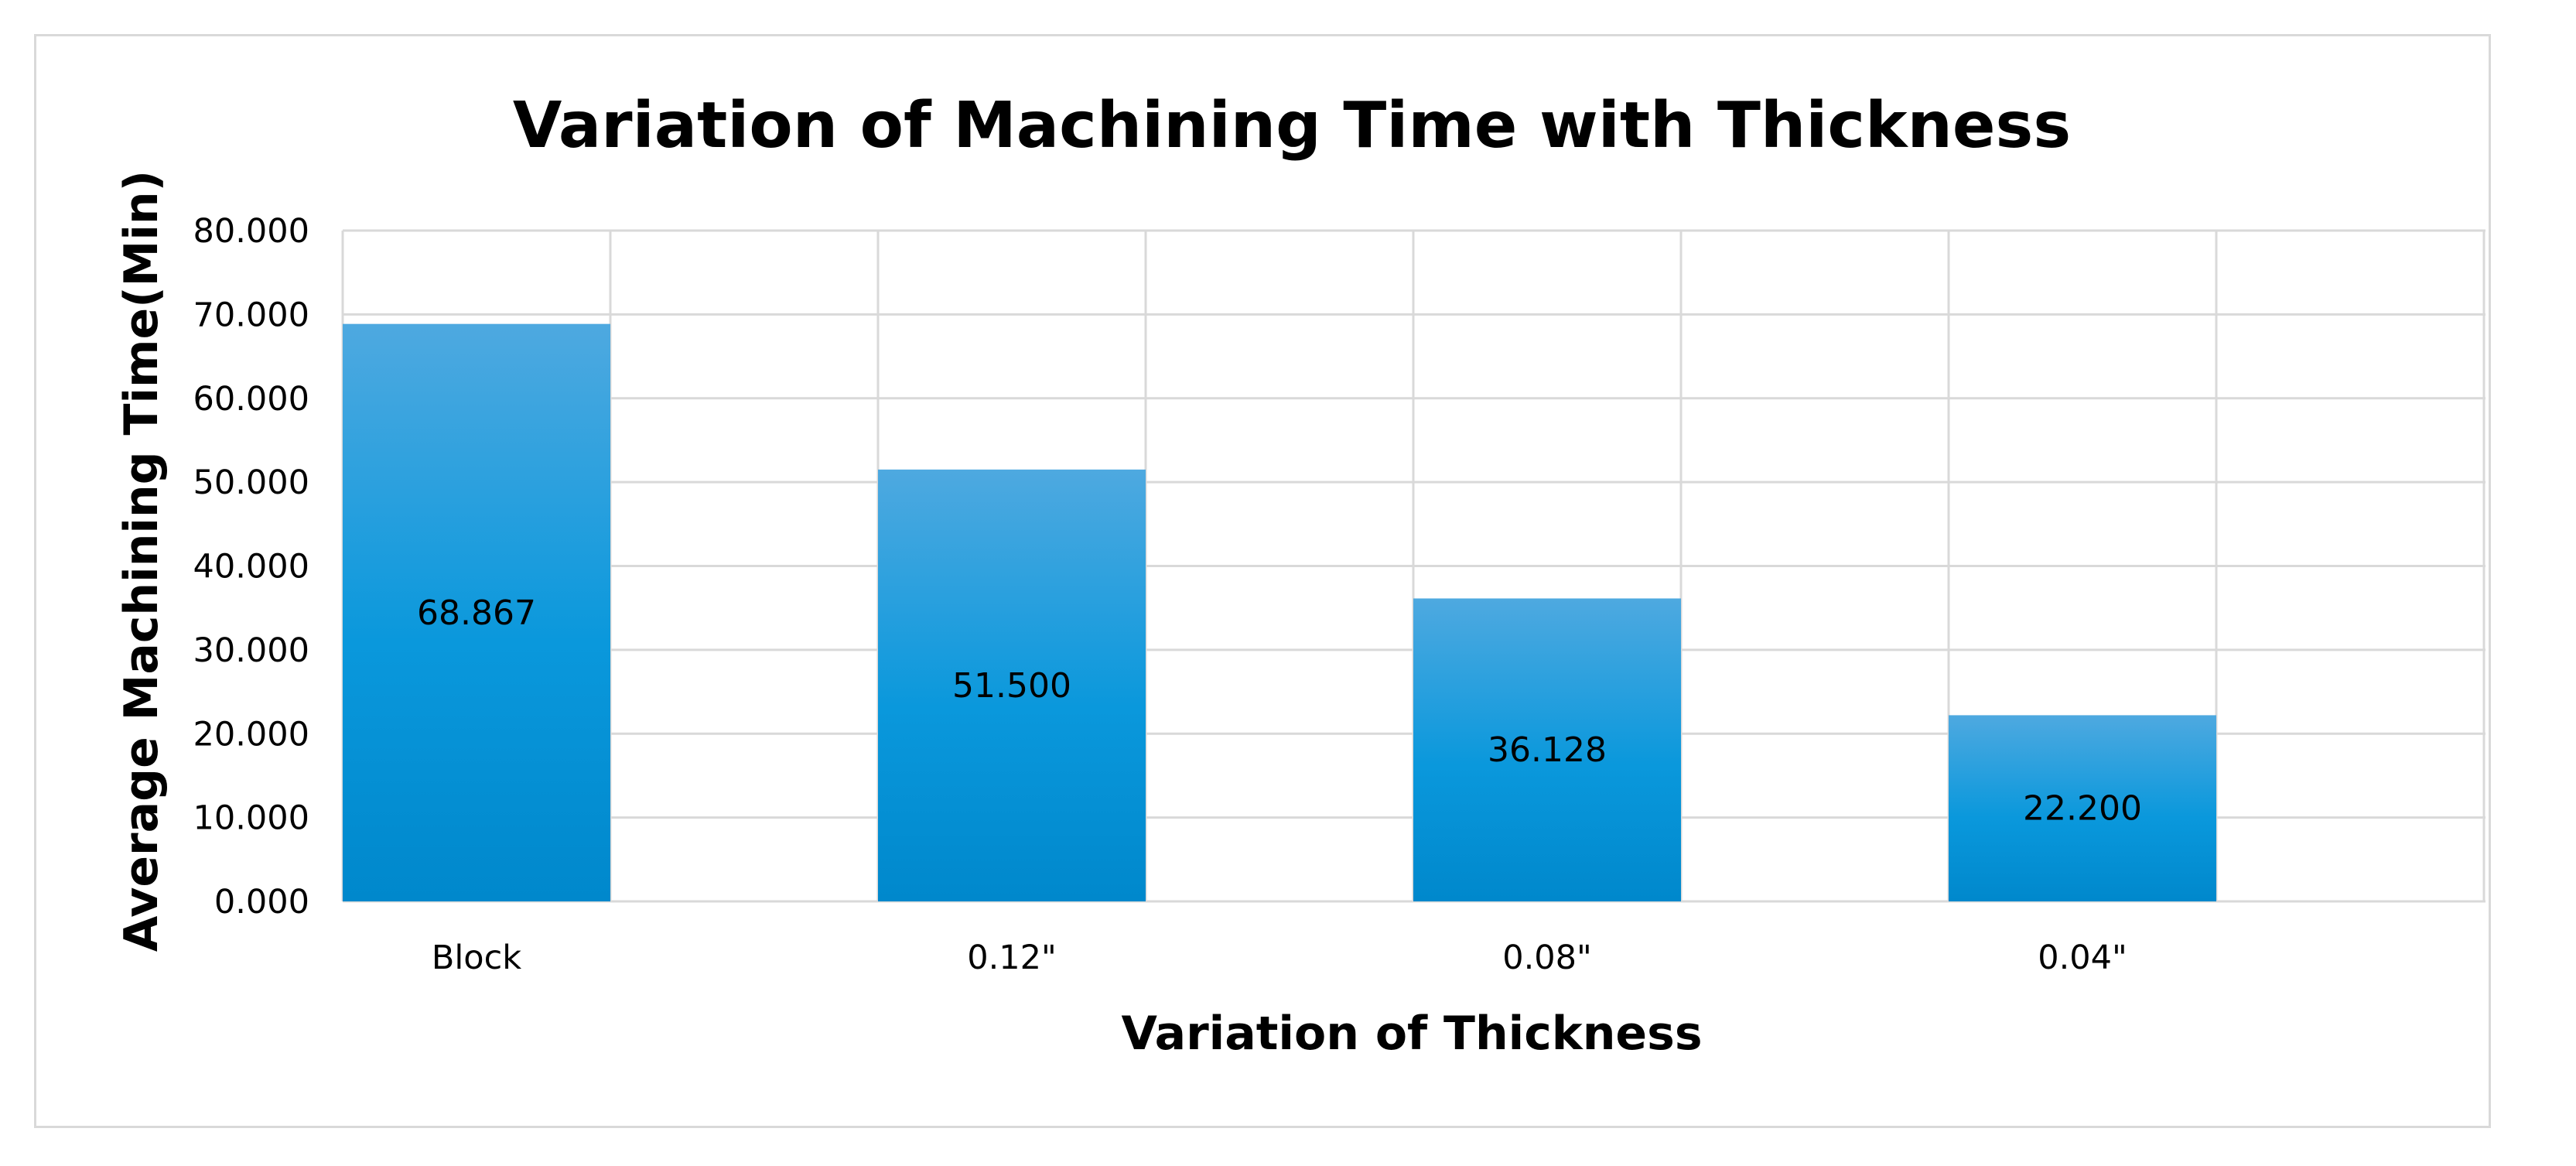 The image size is (2576, 1166). I want to click on y-tick-label: 60.000, so click(251, 399).